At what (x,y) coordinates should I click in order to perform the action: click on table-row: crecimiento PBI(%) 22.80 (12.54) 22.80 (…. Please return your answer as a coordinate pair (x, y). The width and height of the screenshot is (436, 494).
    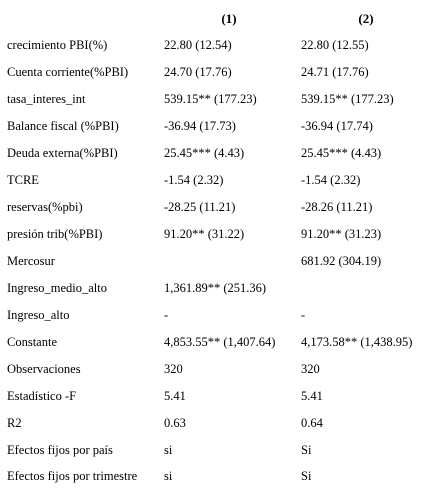
    Looking at the image, I should click on (218, 45).